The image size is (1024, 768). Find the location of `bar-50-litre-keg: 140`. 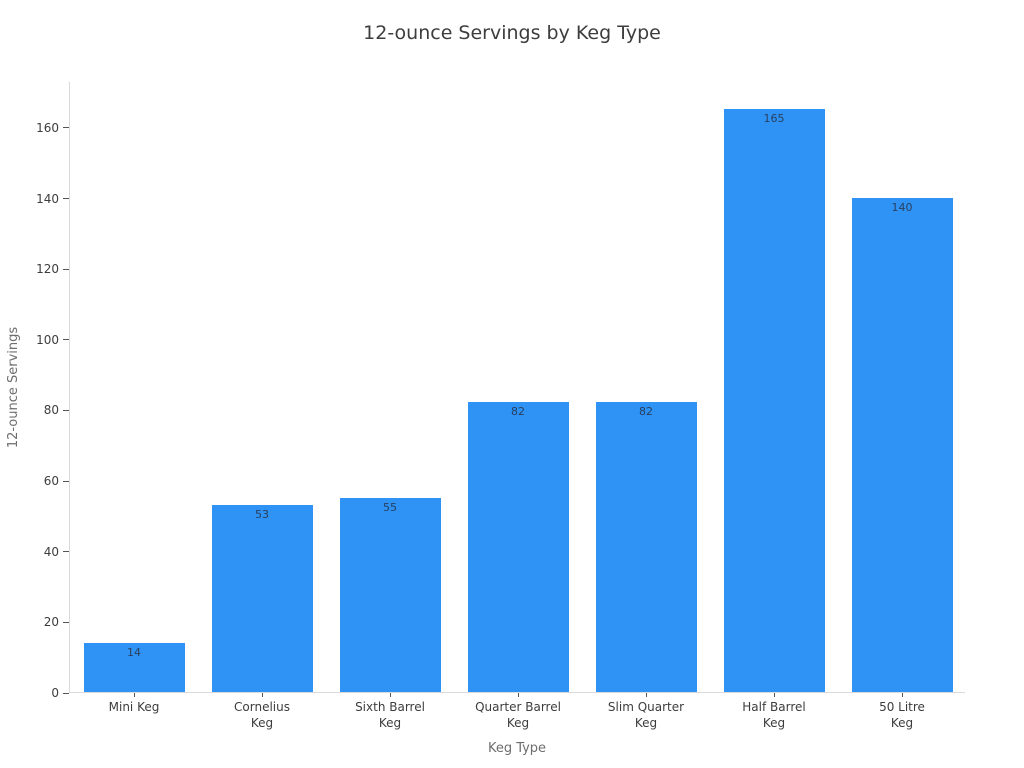

bar-50-litre-keg: 140 is located at coordinates (902, 444).